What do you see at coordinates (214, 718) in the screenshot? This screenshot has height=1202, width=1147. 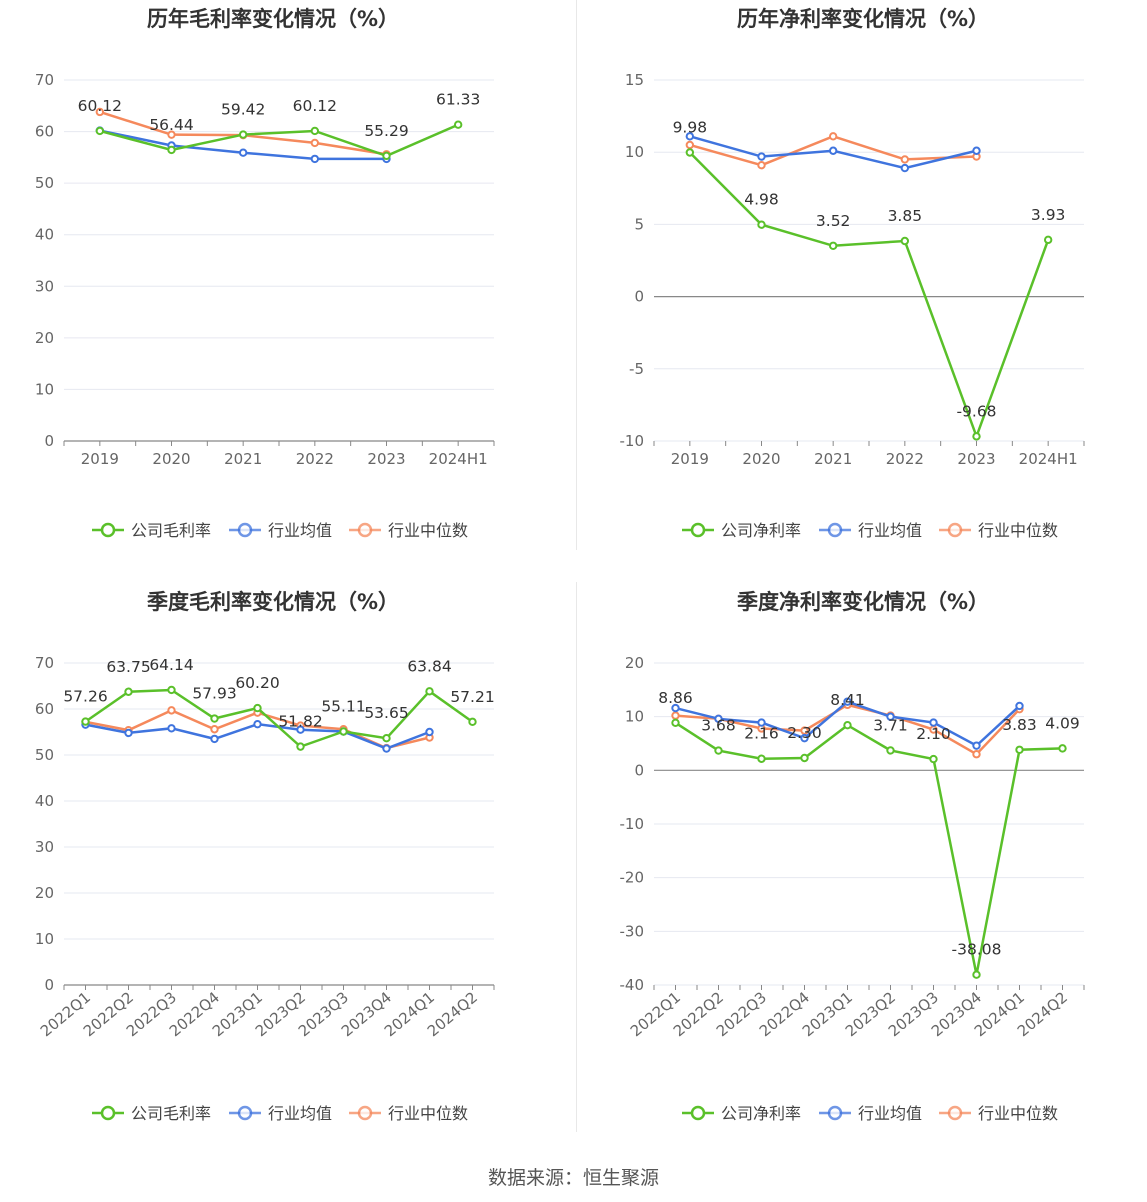 I see `data-point-company-2022q4` at bounding box center [214, 718].